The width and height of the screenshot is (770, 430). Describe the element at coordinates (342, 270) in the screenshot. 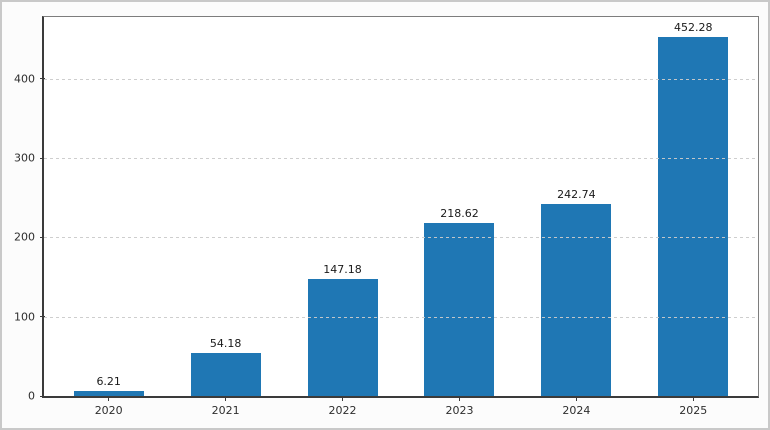

I see `bar-value-label: 147.18` at that location.